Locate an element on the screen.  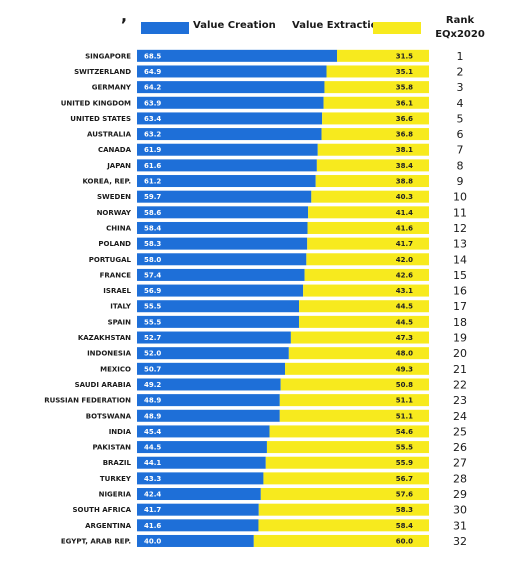
category-label: RUSSIAN FEDERATION is located at coordinates (87, 401).